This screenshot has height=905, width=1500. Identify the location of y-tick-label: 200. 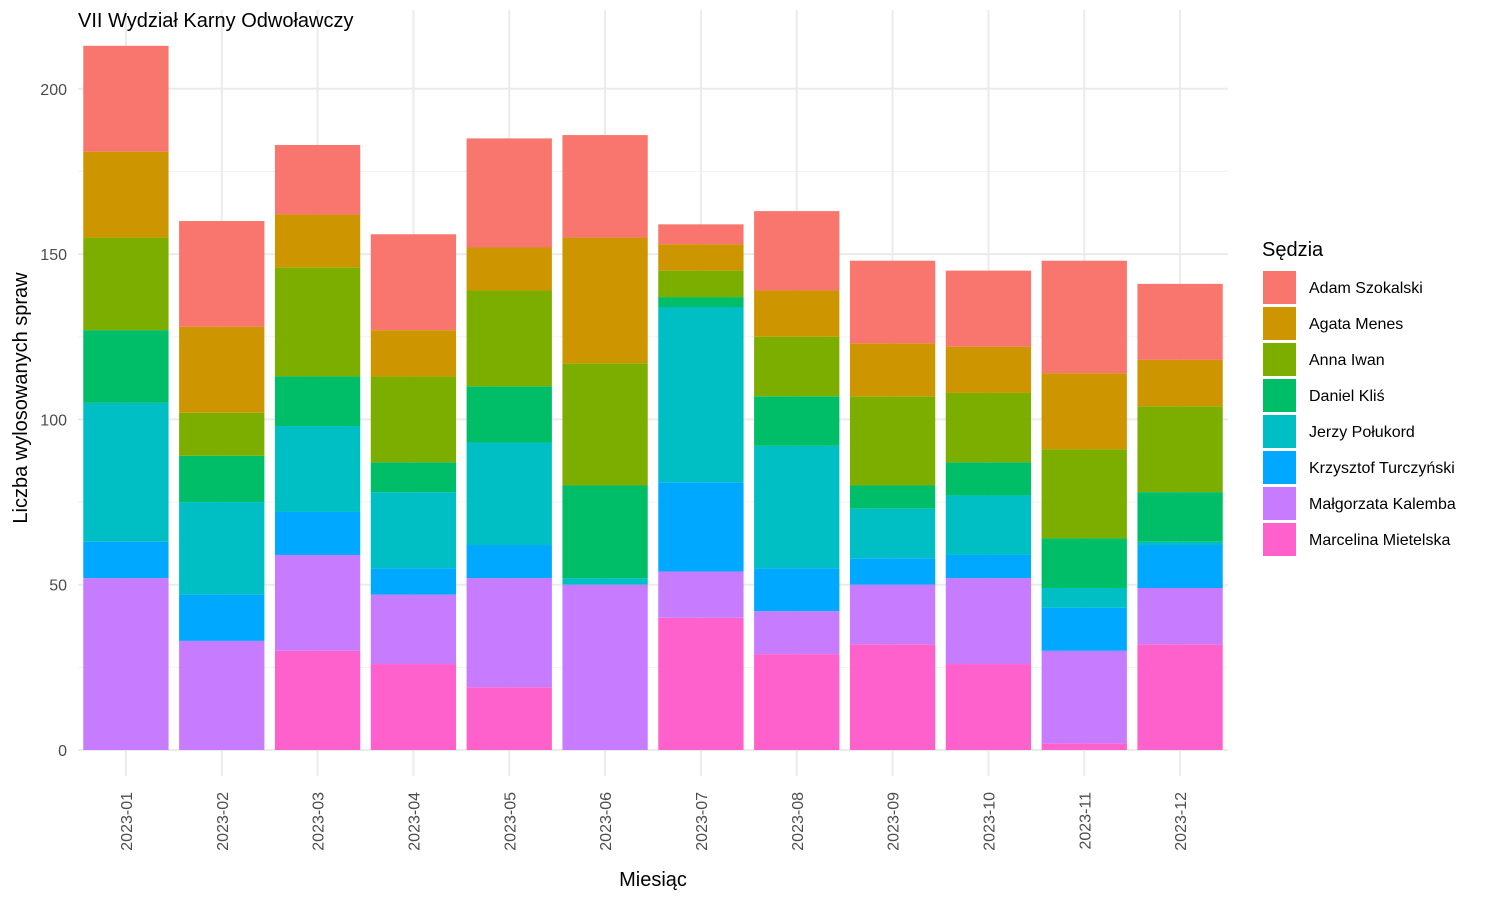
(53, 90).